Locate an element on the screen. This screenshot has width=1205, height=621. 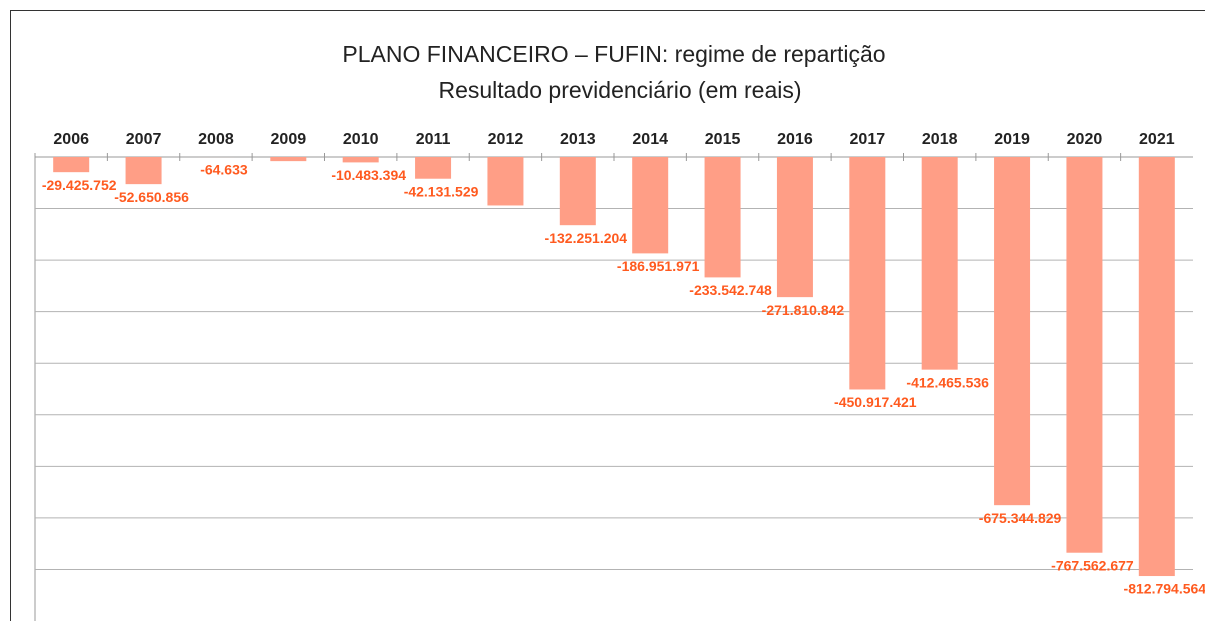
data-label: -186.951.971 is located at coordinates (658, 266).